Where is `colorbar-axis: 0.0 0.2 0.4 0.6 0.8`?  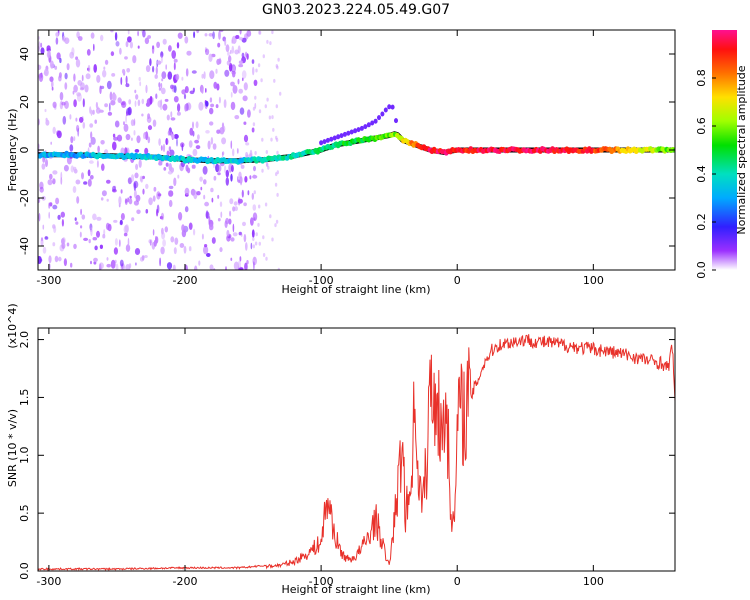
colorbar-axis: 0.0 0.2 0.4 0.6 0.8 is located at coordinates (705, 174).